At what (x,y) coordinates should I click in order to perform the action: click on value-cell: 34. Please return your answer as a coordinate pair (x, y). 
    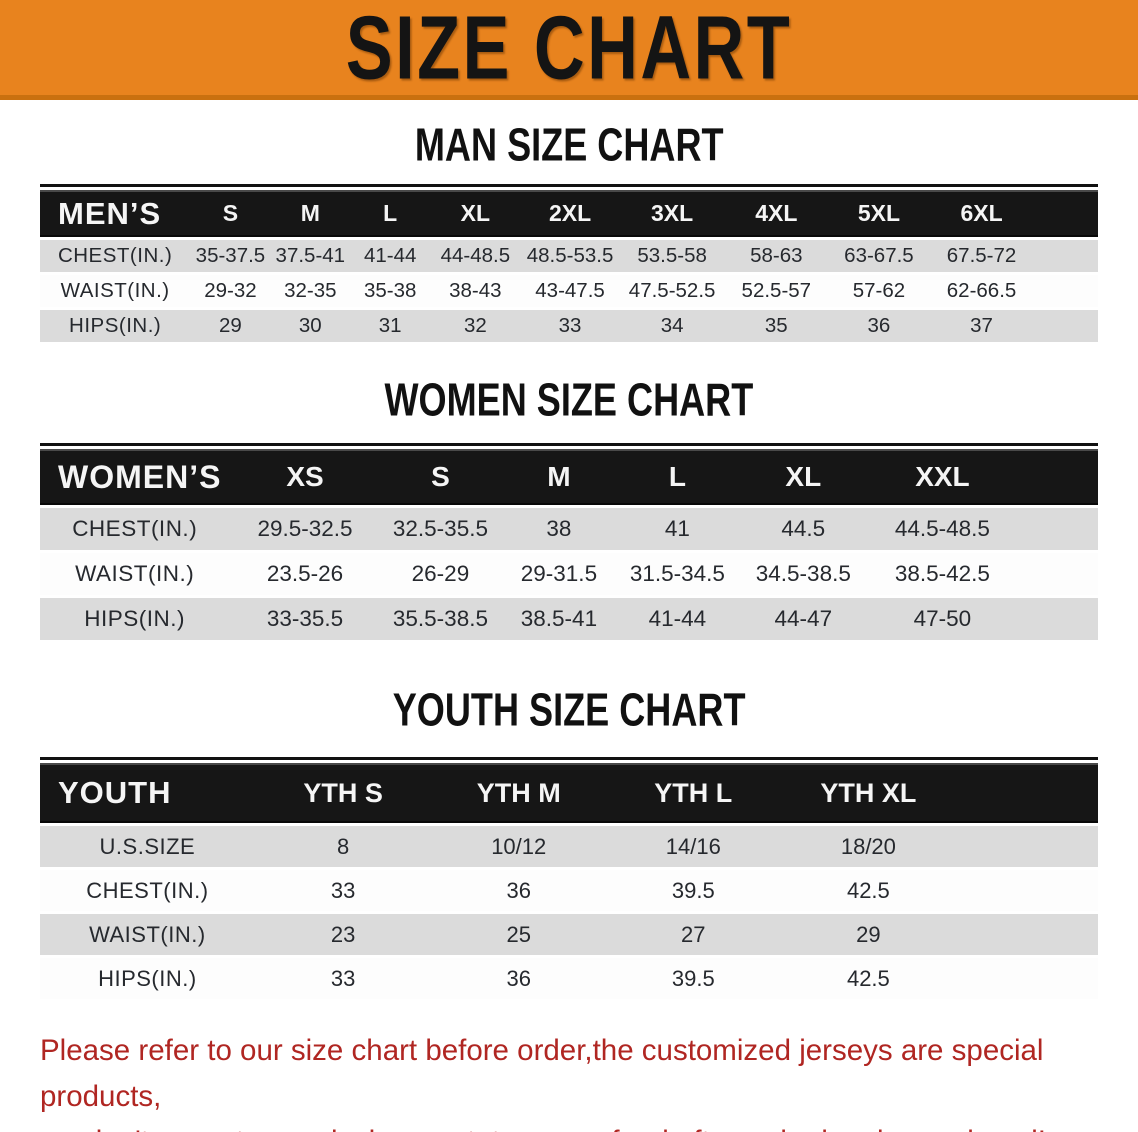
    Looking at the image, I should click on (672, 326).